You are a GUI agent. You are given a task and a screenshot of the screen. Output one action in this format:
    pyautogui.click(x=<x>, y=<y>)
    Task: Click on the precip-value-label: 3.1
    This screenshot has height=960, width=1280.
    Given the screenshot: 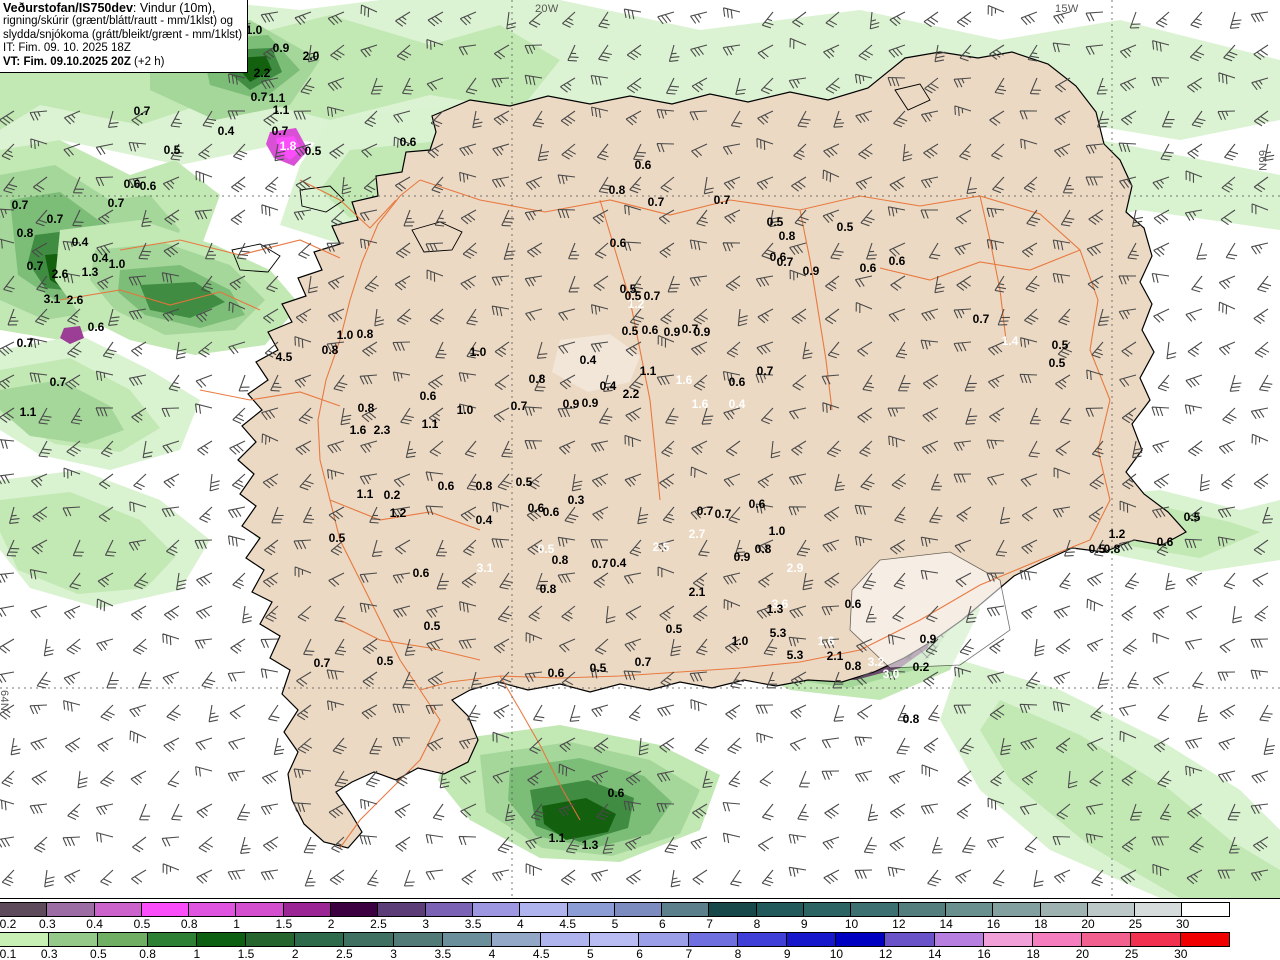 What is the action you would take?
    pyautogui.click(x=52, y=299)
    